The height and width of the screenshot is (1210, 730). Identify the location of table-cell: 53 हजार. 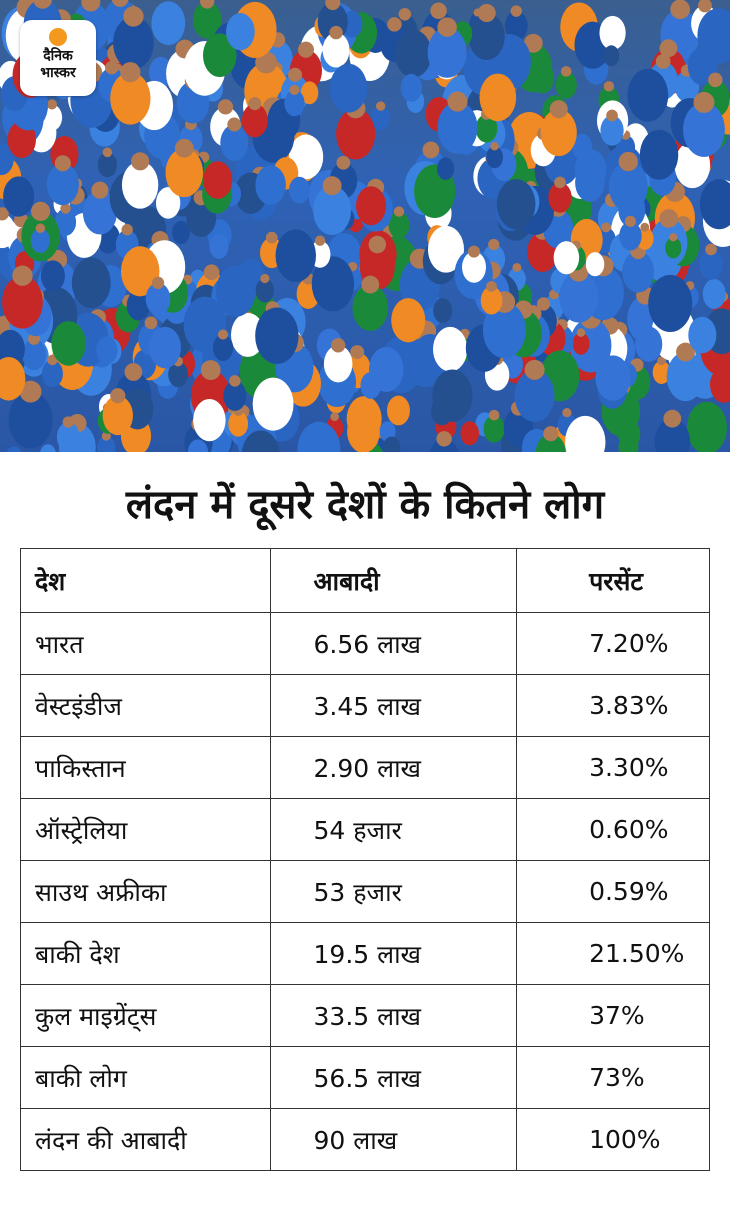
(393, 891).